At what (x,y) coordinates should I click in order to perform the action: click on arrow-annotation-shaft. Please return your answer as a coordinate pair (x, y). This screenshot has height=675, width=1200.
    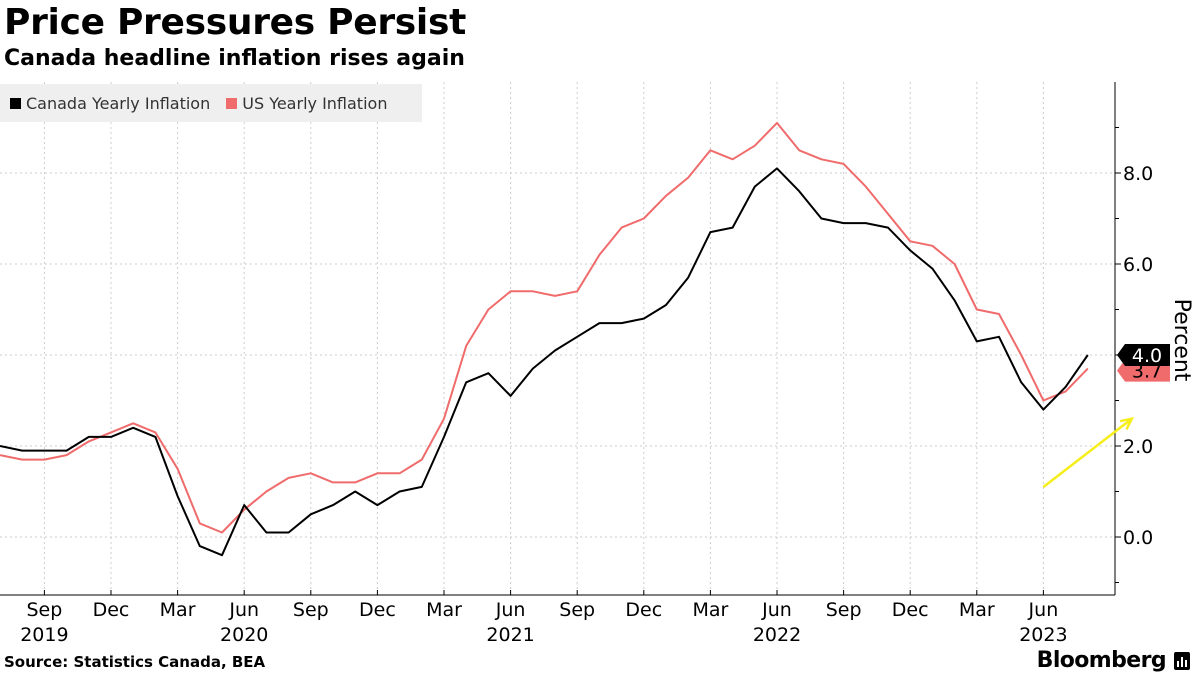
    Looking at the image, I should click on (1087, 452).